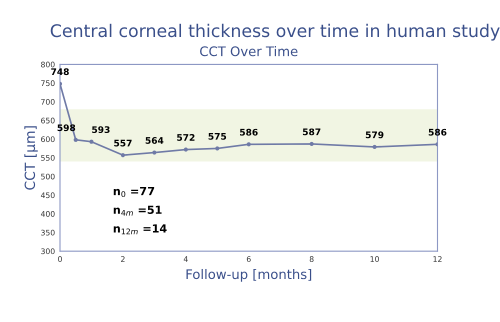 This screenshot has width=500, height=322. I want to click on x-axis-title: Follow-up [months], so click(249, 275).